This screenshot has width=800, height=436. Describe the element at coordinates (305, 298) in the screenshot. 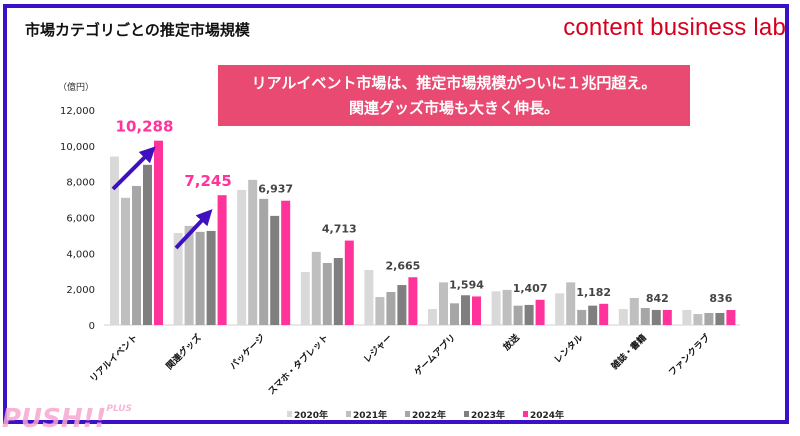

I see `bar-2020年-スマホ・タブレット` at that location.